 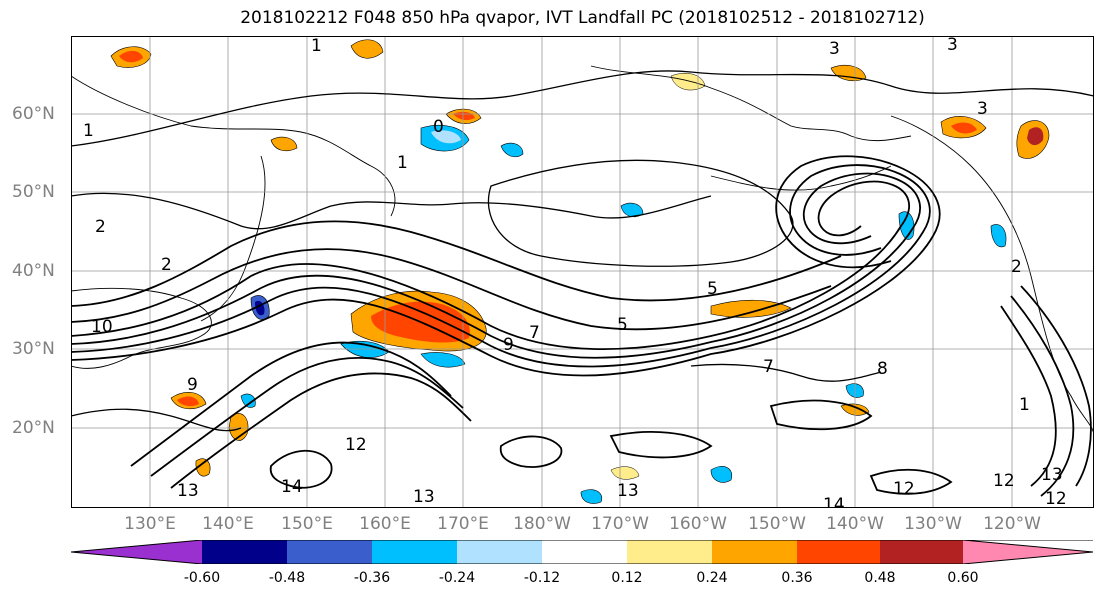 I want to click on lon-label-140w: 140°W, so click(x=855, y=524).